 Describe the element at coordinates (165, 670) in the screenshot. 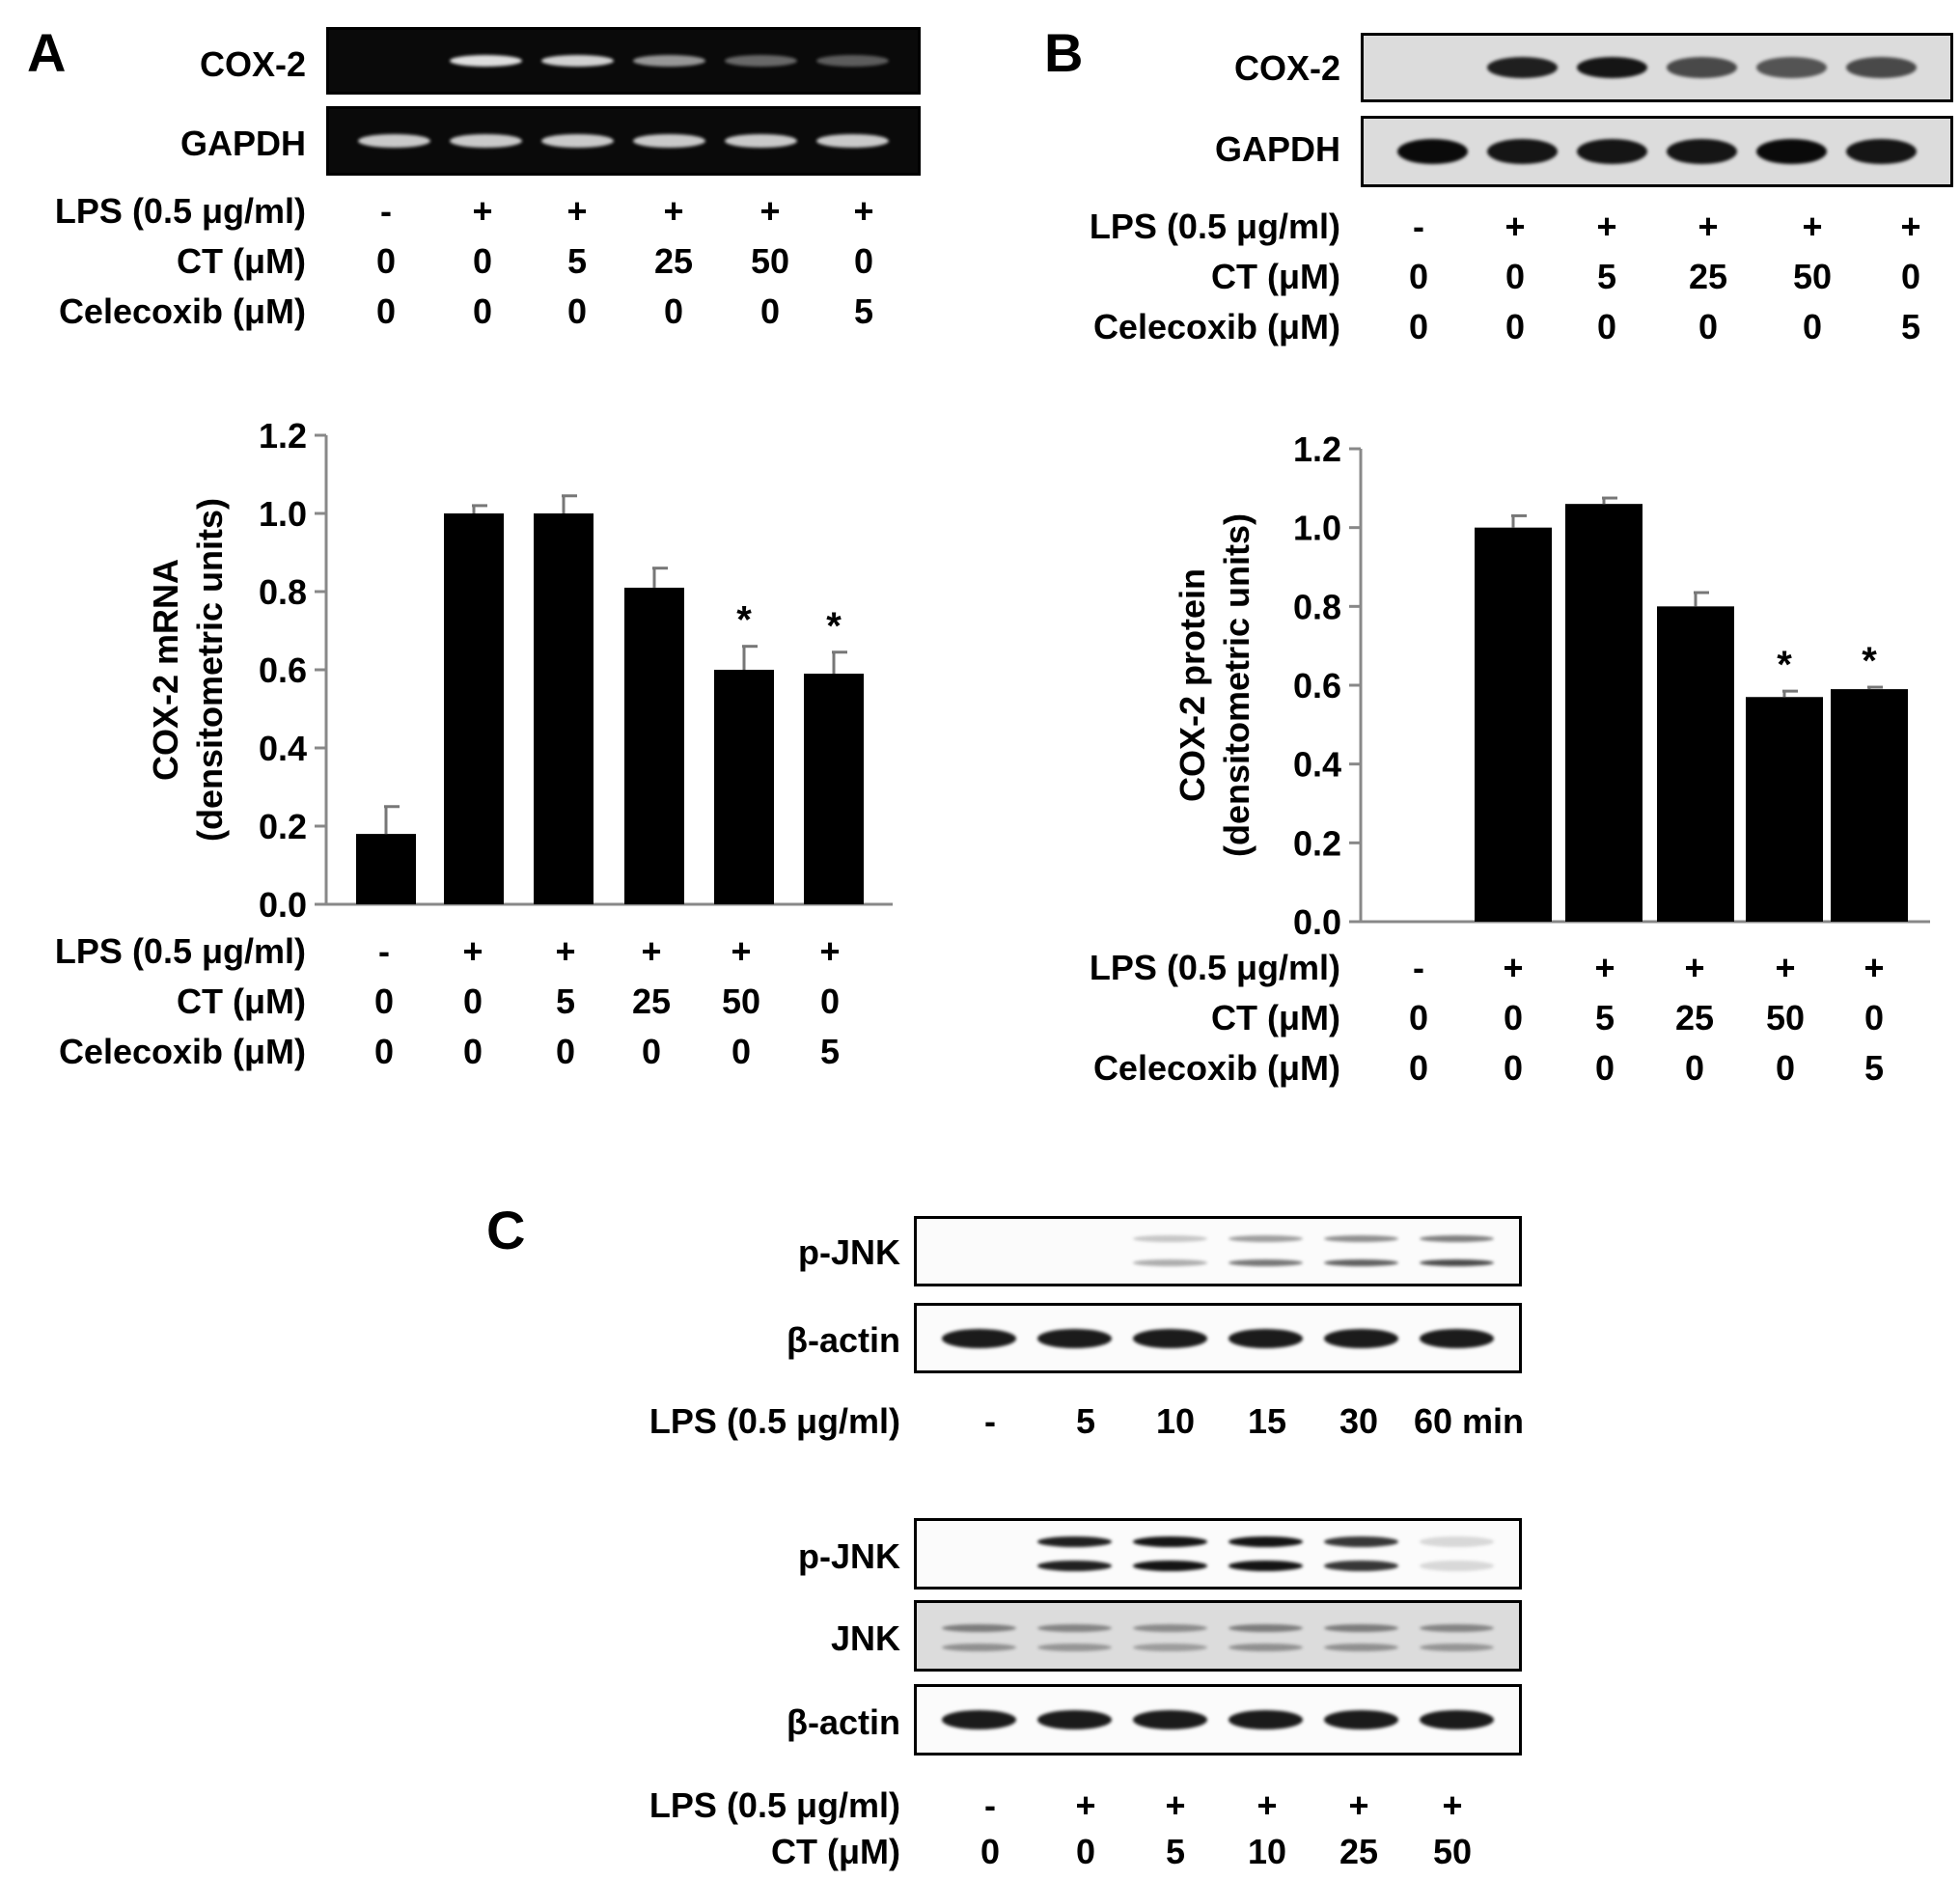

I see `y-axis-label: COX-2 mRNA` at that location.